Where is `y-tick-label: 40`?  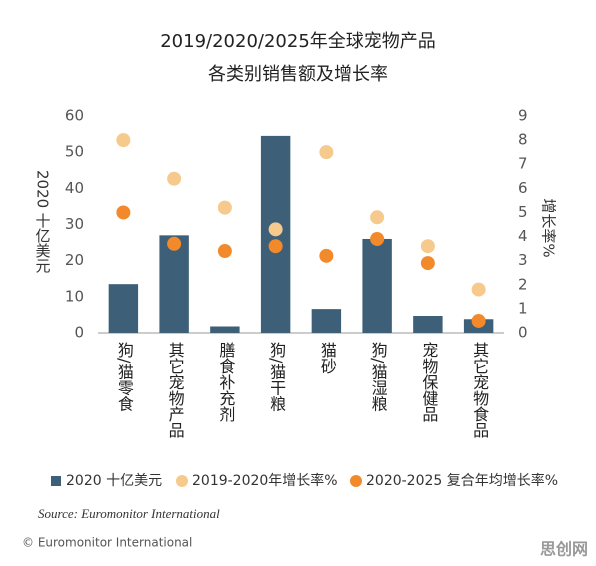
y-tick-label: 40 is located at coordinates (74, 188).